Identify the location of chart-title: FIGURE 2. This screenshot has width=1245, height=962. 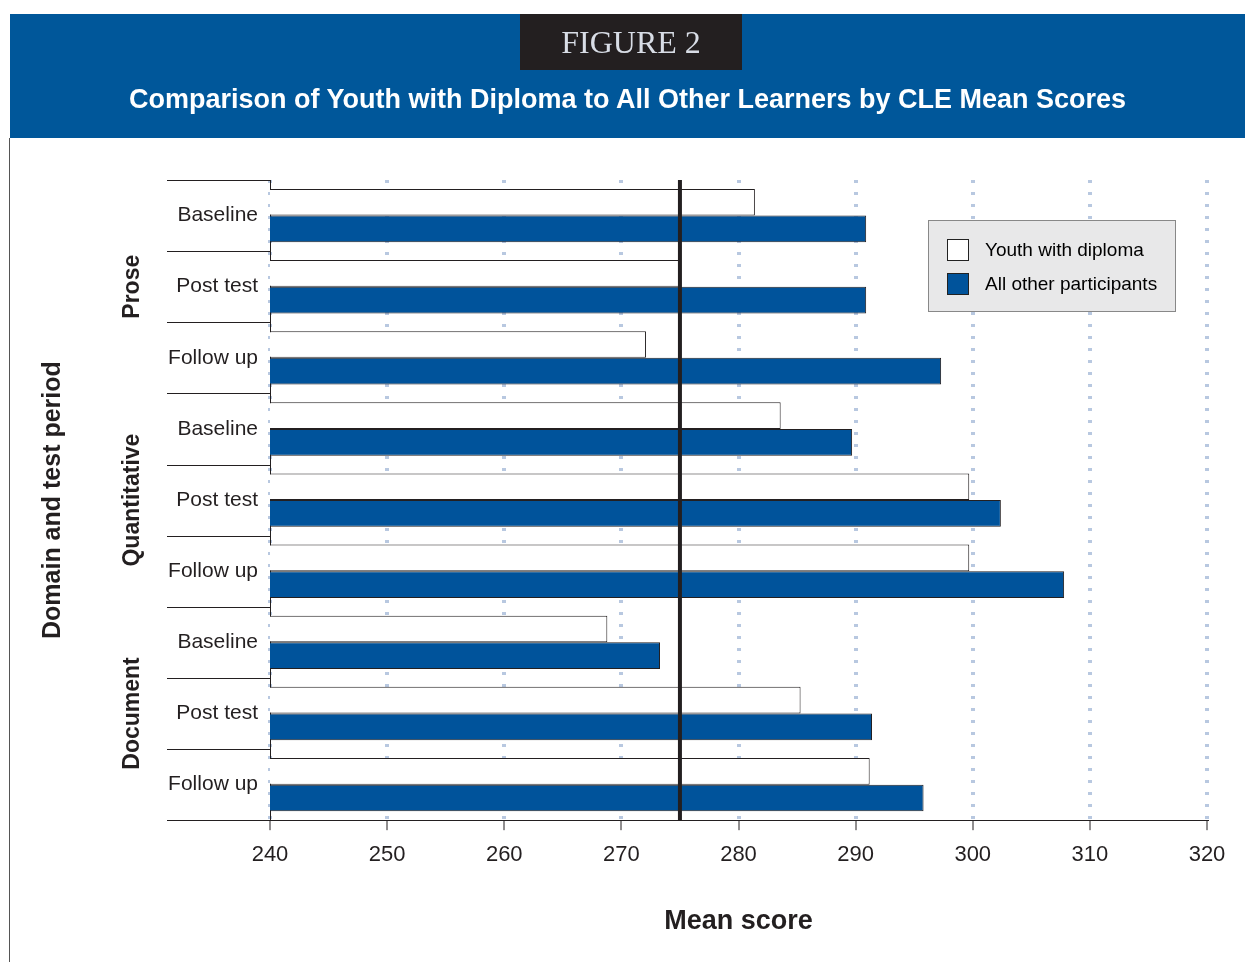
(631, 42).